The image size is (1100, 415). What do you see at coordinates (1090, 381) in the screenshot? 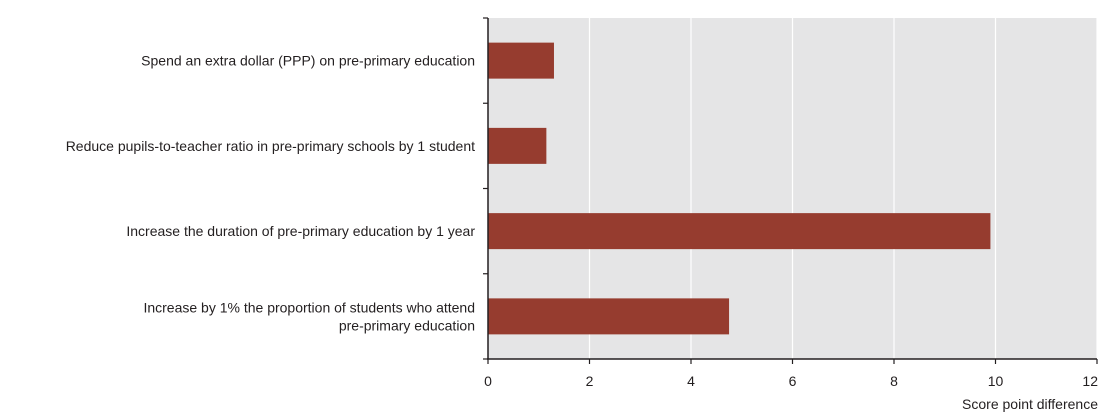
I see `x-tick-label: 12` at bounding box center [1090, 381].